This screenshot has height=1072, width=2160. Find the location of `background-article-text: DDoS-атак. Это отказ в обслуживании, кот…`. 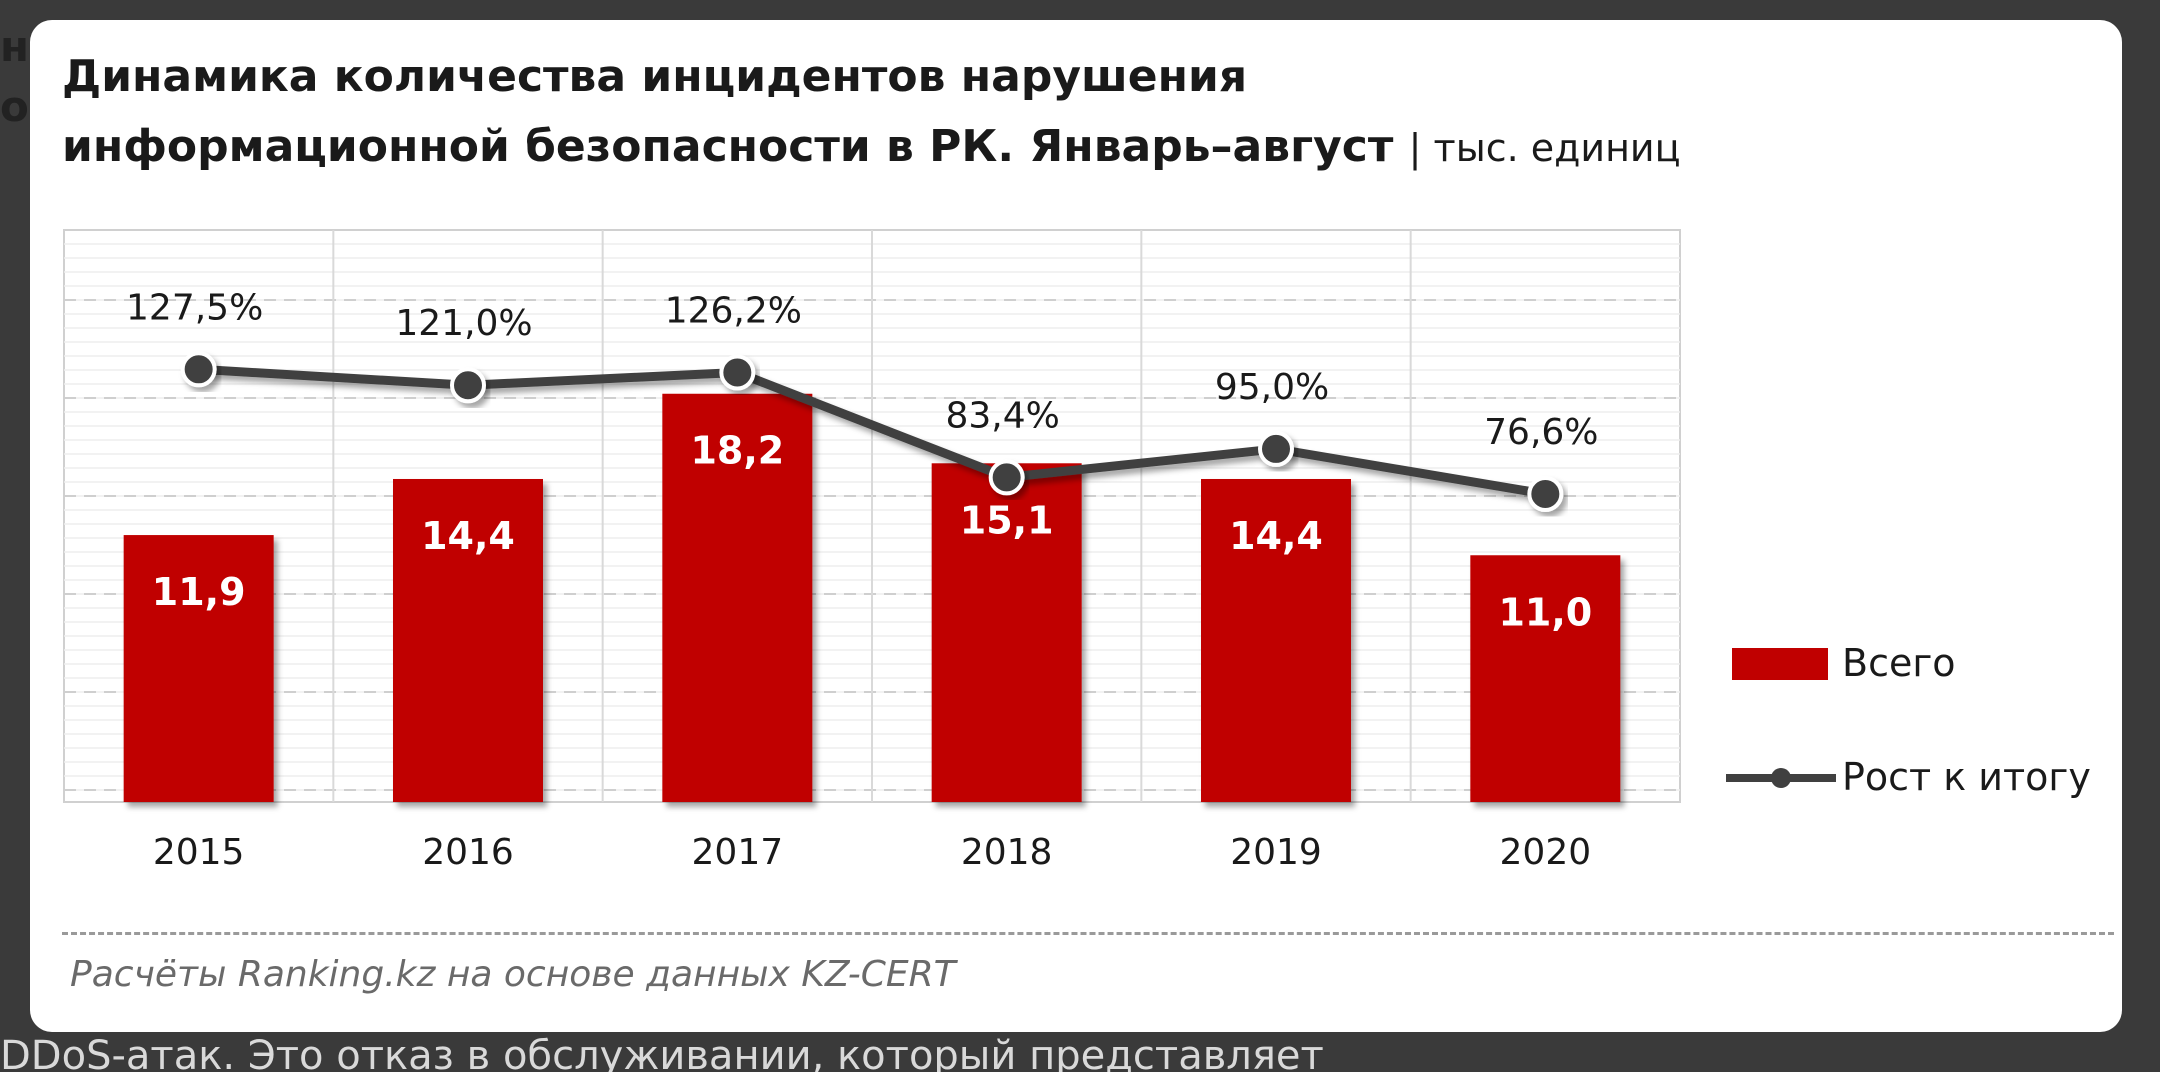

background-article-text: DDoS-атак. Это отказ в обслуживании, кот… is located at coordinates (662, 1054).